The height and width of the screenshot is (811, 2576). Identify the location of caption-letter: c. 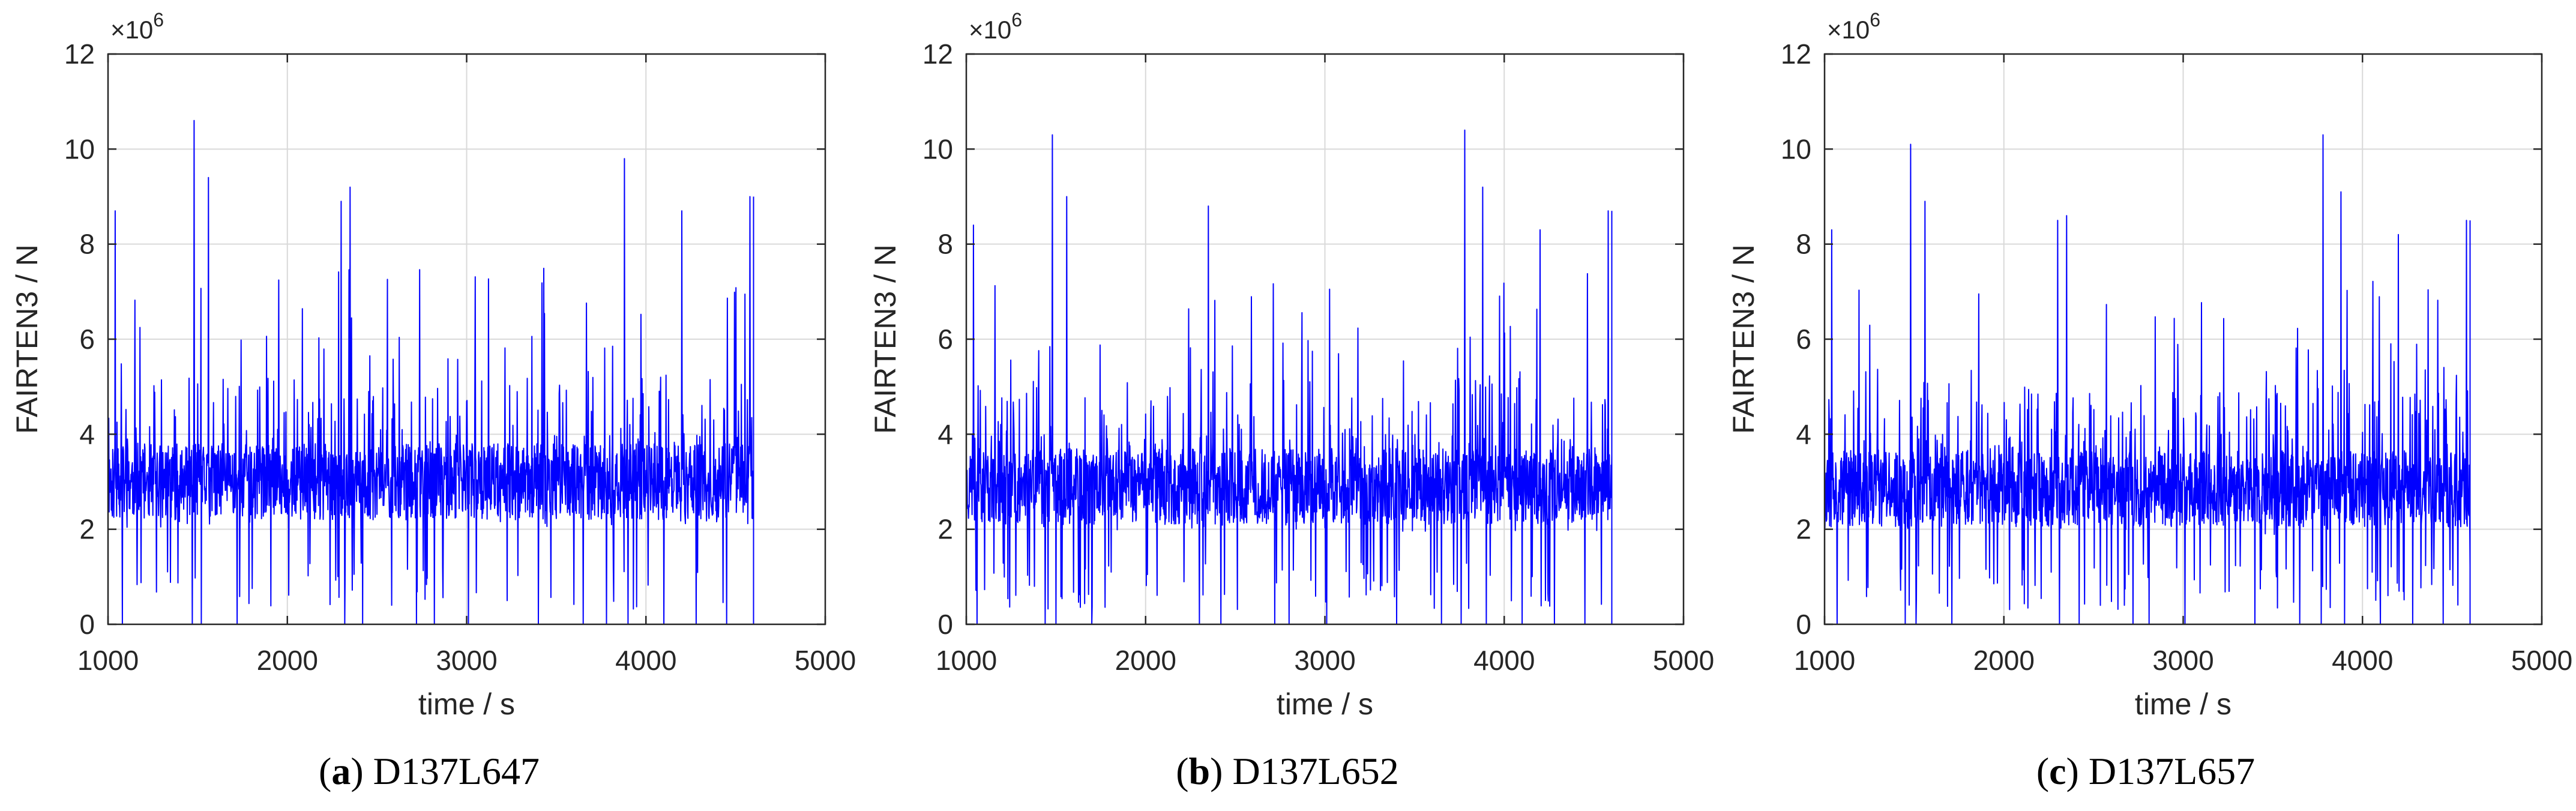
(2057, 771).